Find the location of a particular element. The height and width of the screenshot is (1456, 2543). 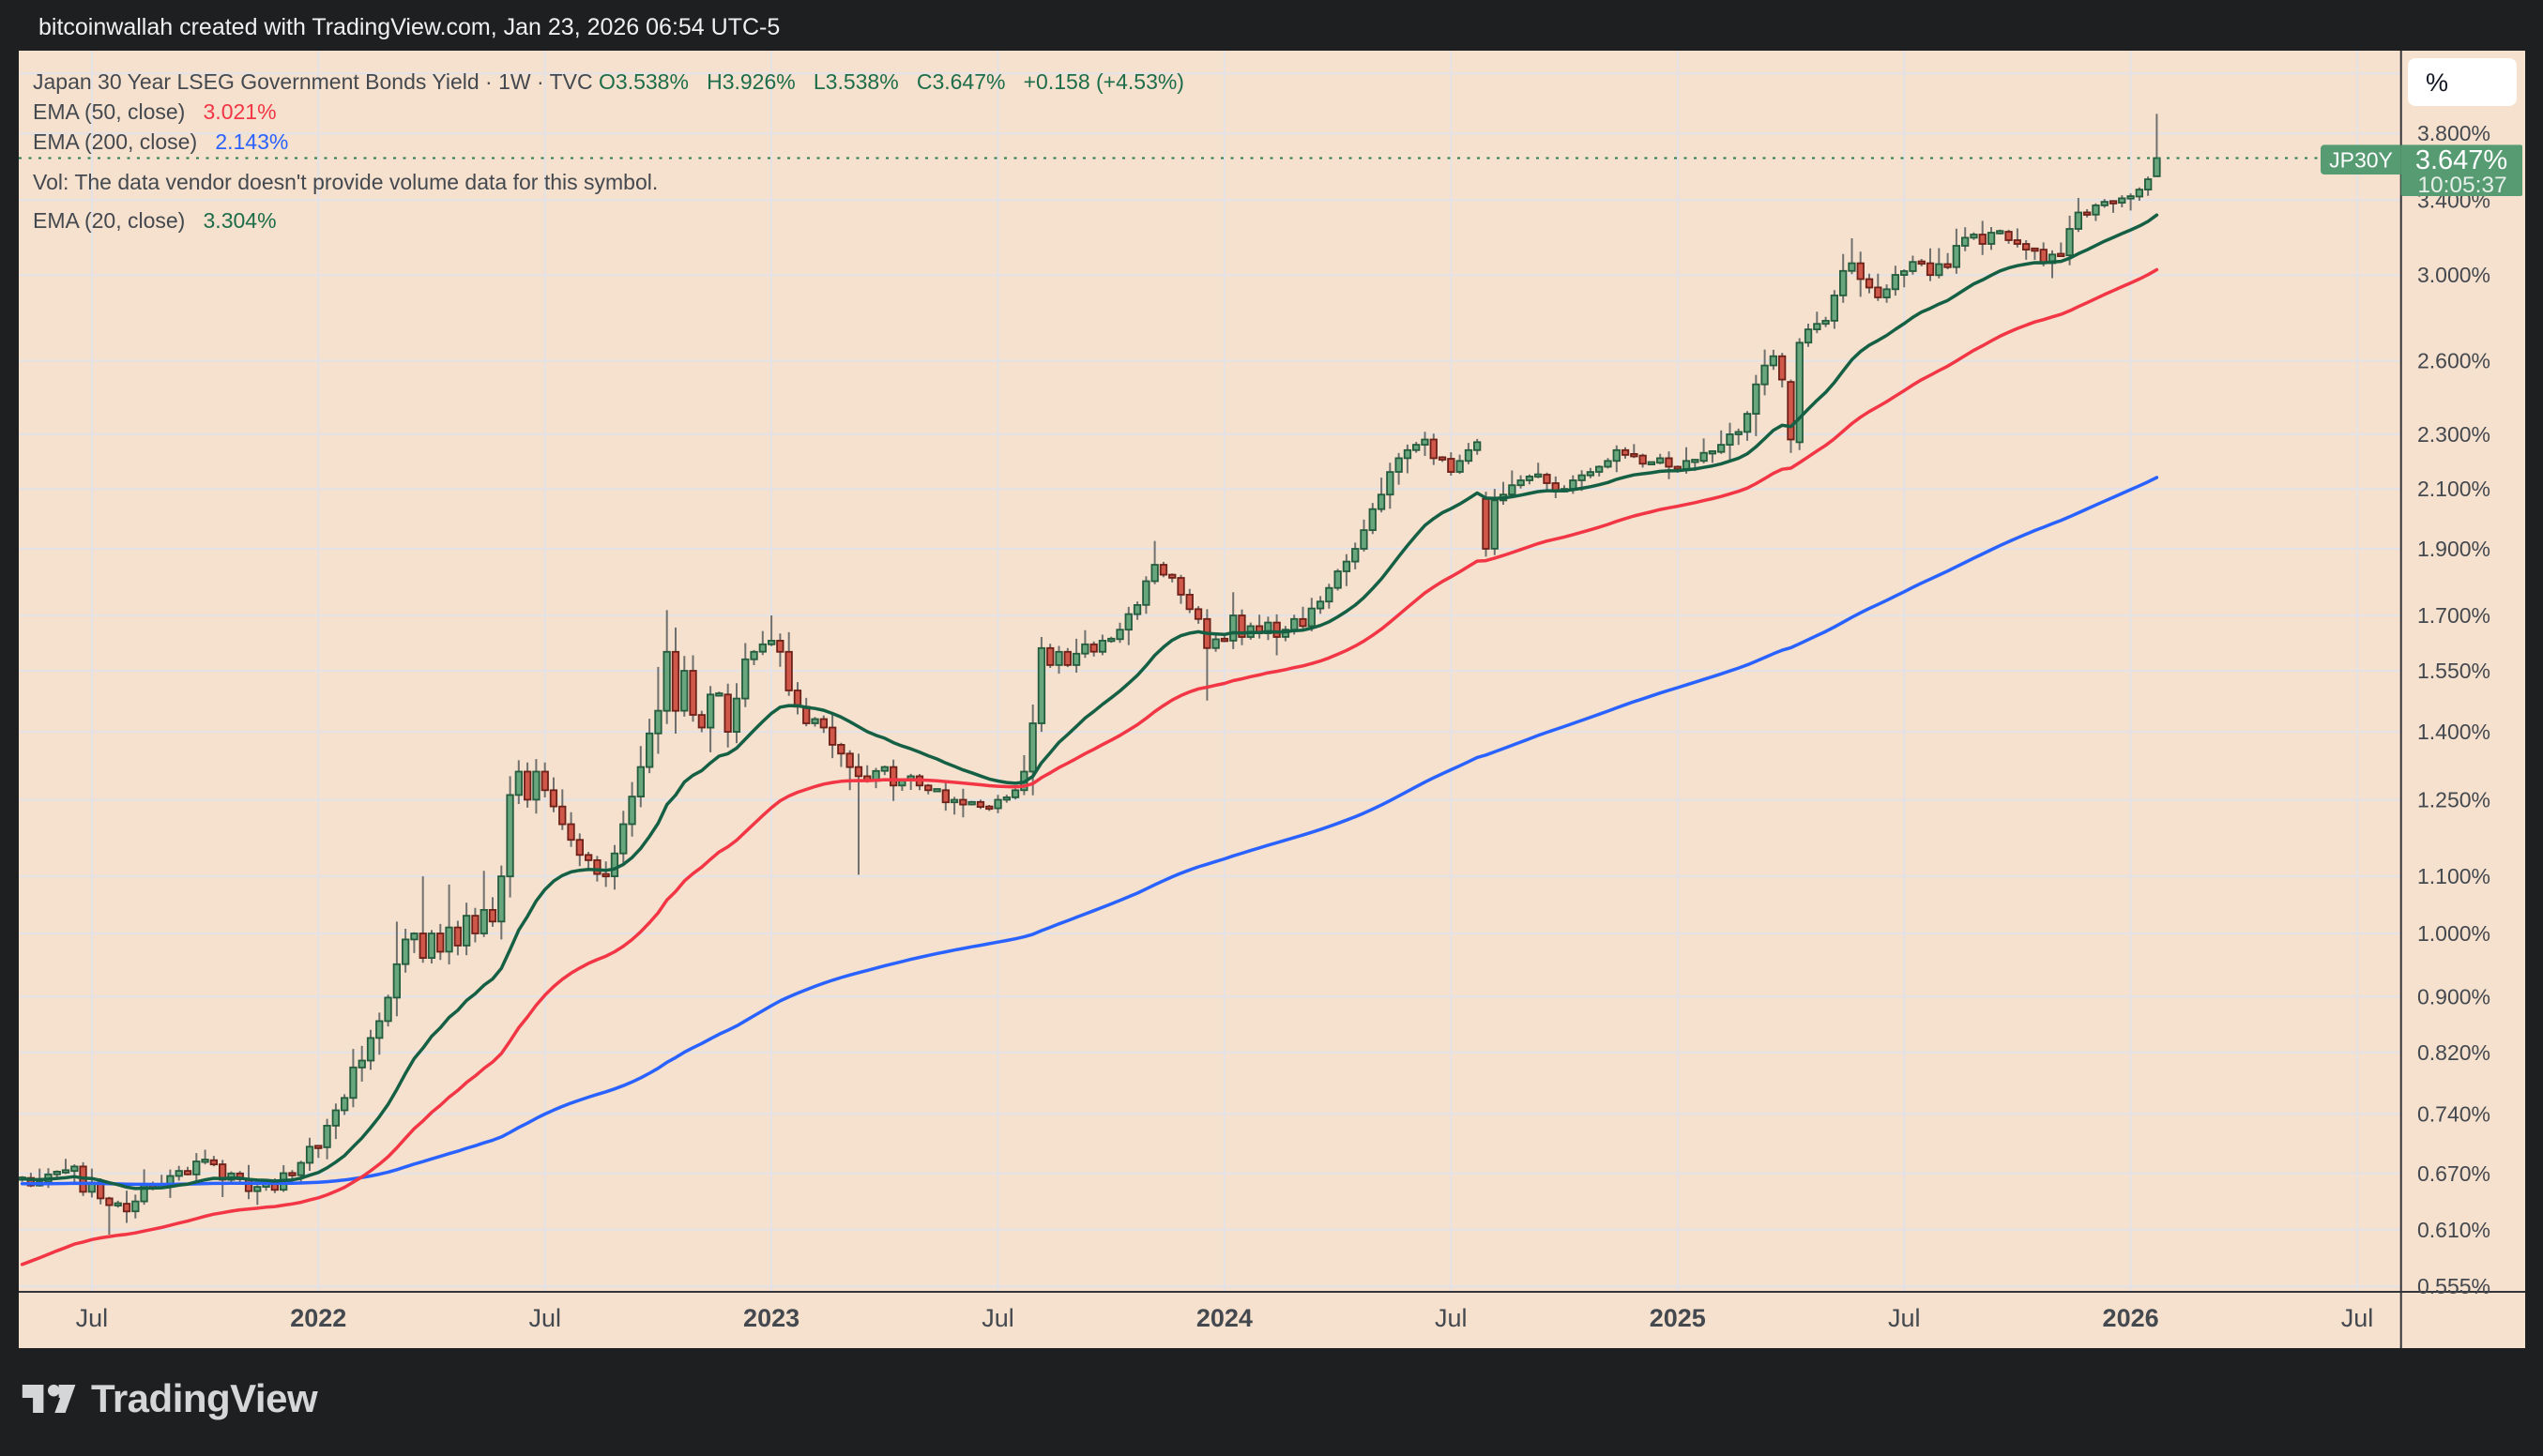

svg-text: 2026 is located at coordinates (2131, 1318).